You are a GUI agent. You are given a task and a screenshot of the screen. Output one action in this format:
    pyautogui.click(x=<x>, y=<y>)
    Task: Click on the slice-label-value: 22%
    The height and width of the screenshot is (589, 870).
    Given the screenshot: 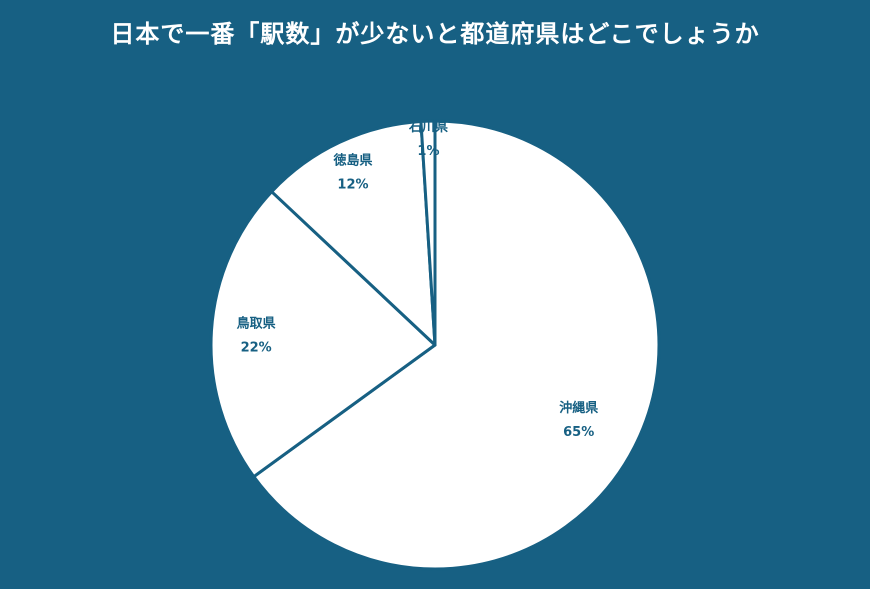 What is the action you would take?
    pyautogui.click(x=256, y=348)
    